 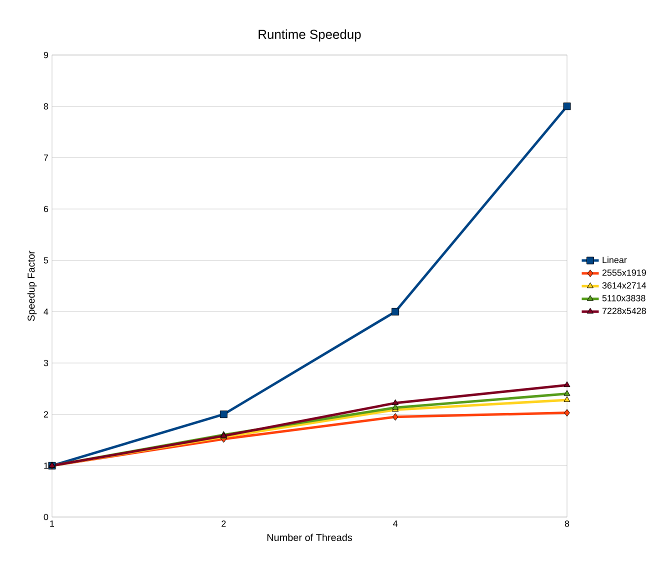 What do you see at coordinates (624, 285) in the screenshot?
I see `legend-label: 3614x2714` at bounding box center [624, 285].